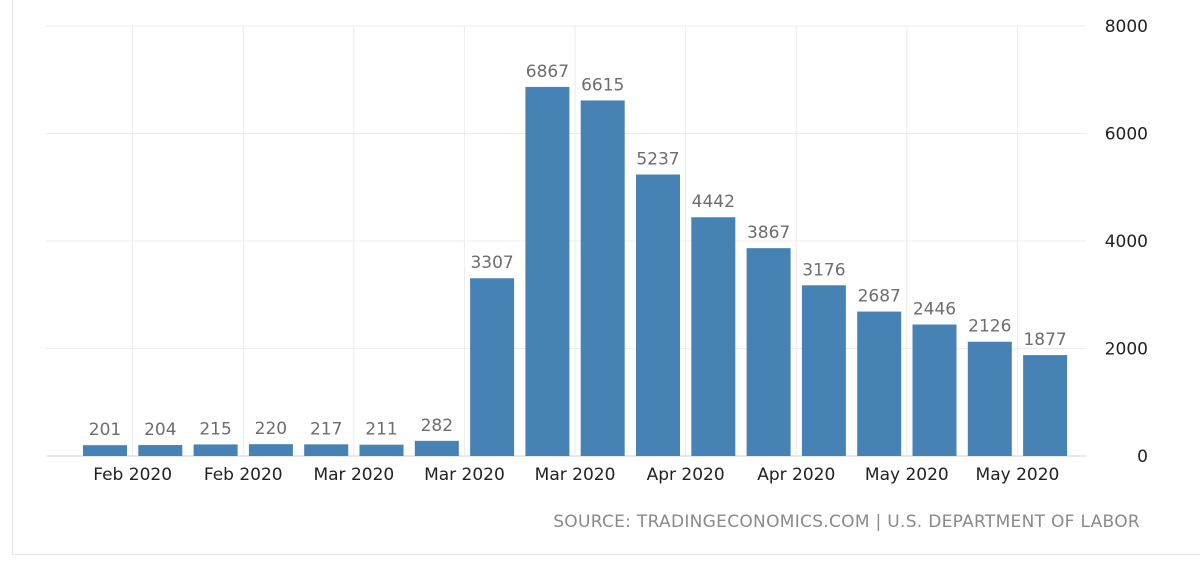  Describe the element at coordinates (381, 430) in the screenshot. I see `data-label: 211` at that location.